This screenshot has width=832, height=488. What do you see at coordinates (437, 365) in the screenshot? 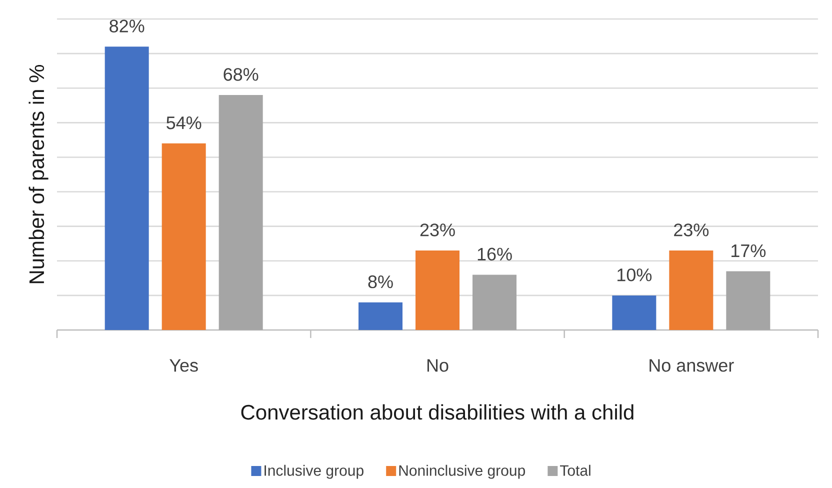
I see `x-tick-label: No` at bounding box center [437, 365].